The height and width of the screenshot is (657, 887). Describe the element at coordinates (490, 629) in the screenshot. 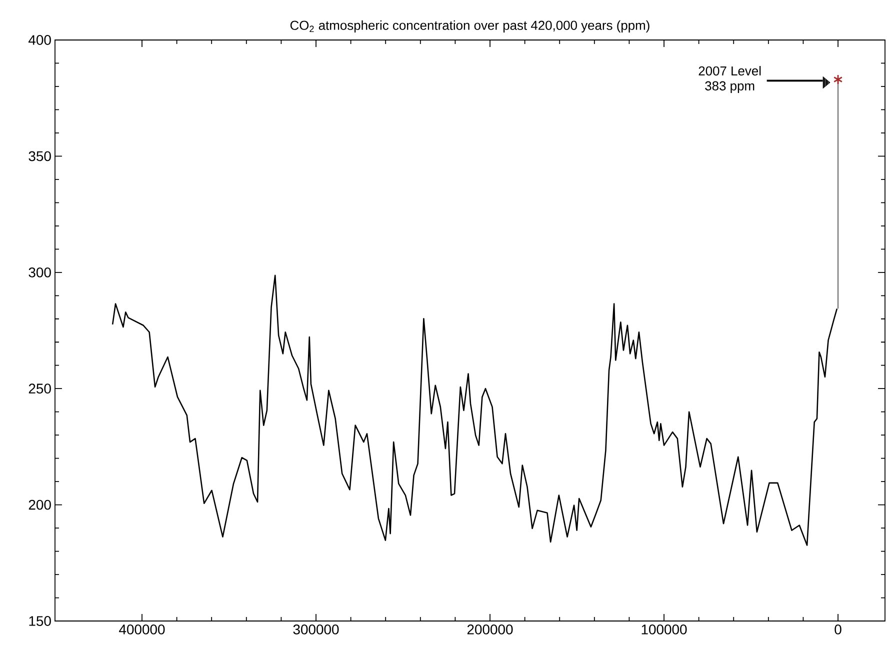

I see `x-tick-label: 200000` at that location.